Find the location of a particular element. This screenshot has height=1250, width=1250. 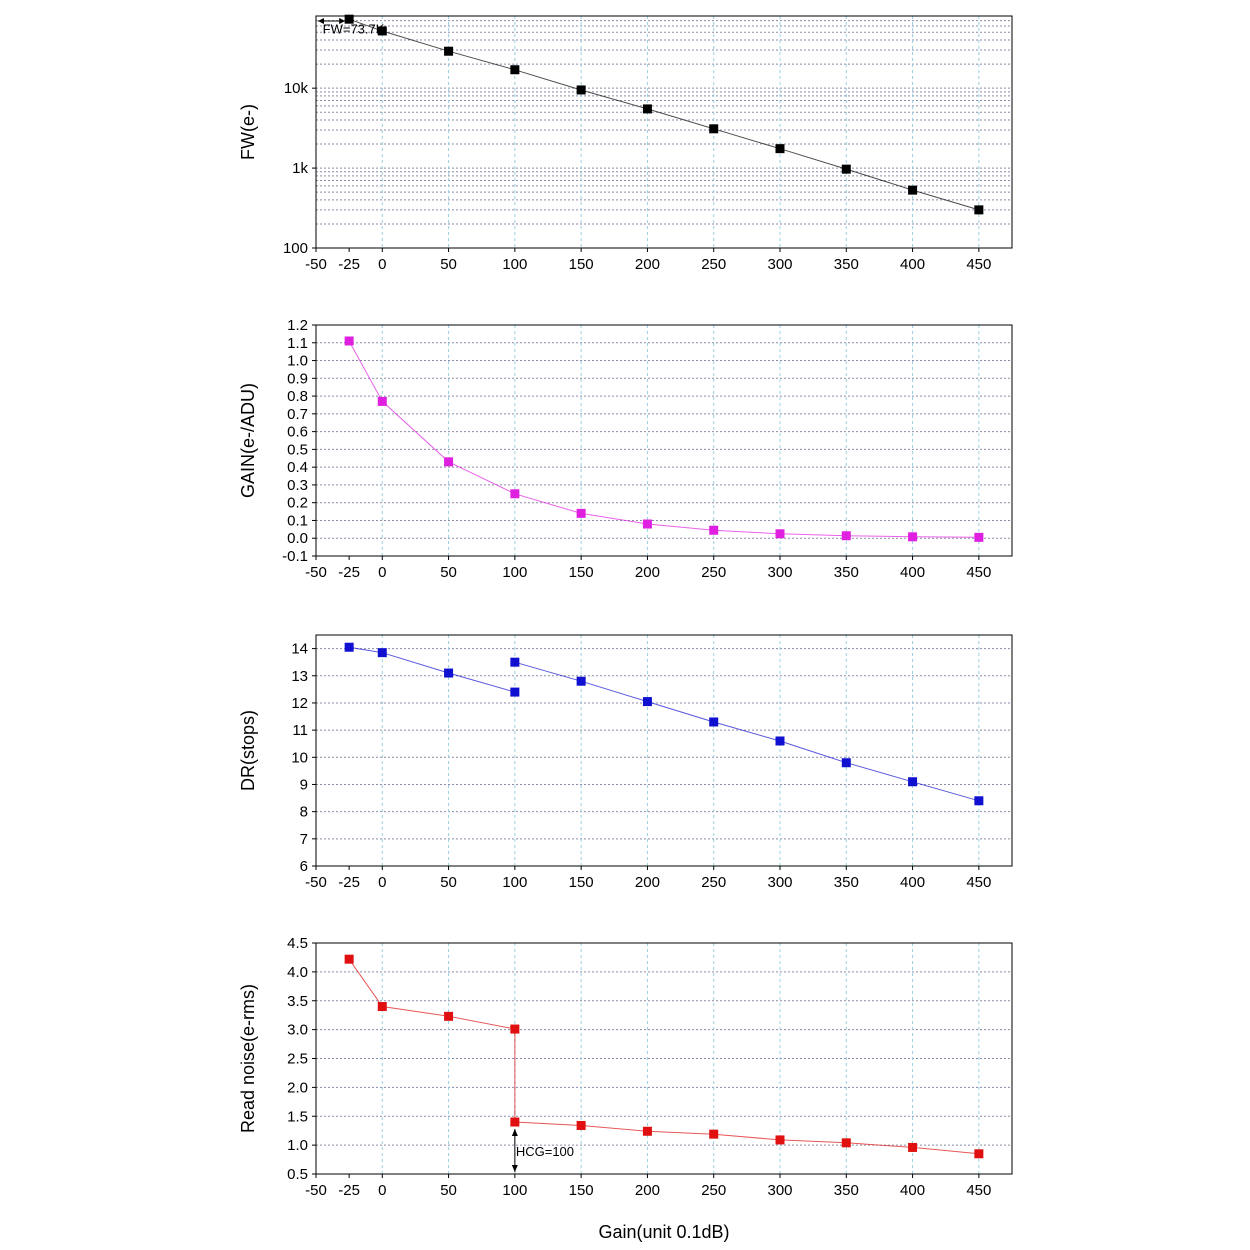

y-tick-label: 3.5 is located at coordinates (297, 1001).